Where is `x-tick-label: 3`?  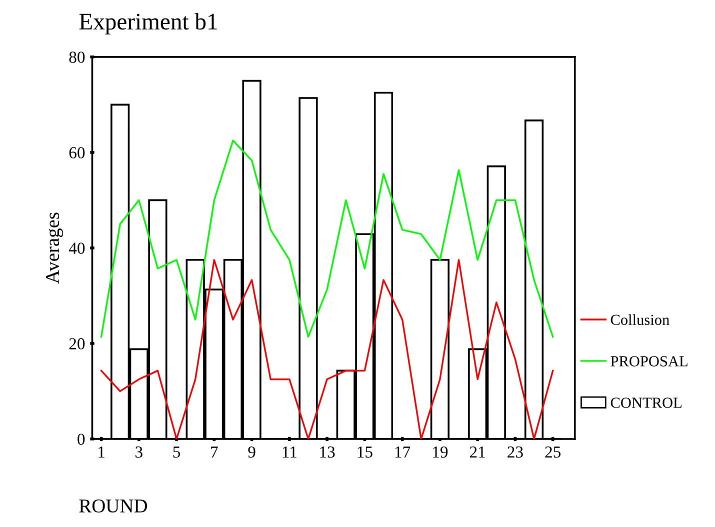
x-tick-label: 3 is located at coordinates (139, 452).